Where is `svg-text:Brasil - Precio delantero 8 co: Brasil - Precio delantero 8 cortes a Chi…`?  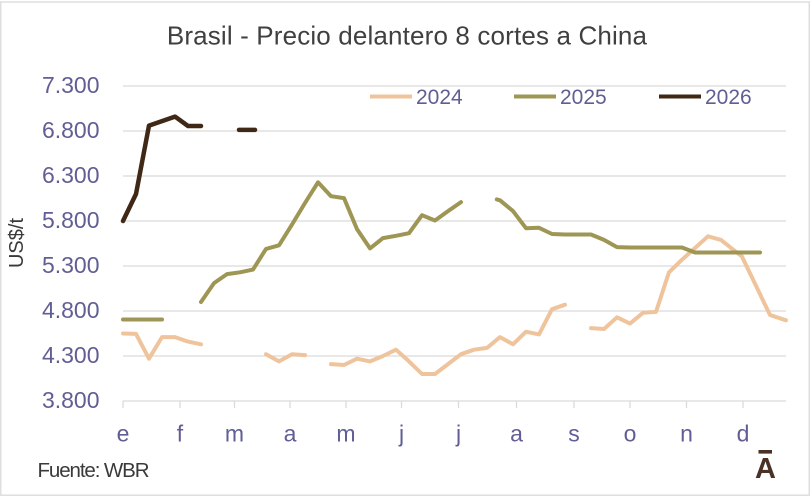
svg-text:Brasil - Precio delantero 8 co: Brasil - Precio delantero 8 cortes a Chi… is located at coordinates (407, 36).